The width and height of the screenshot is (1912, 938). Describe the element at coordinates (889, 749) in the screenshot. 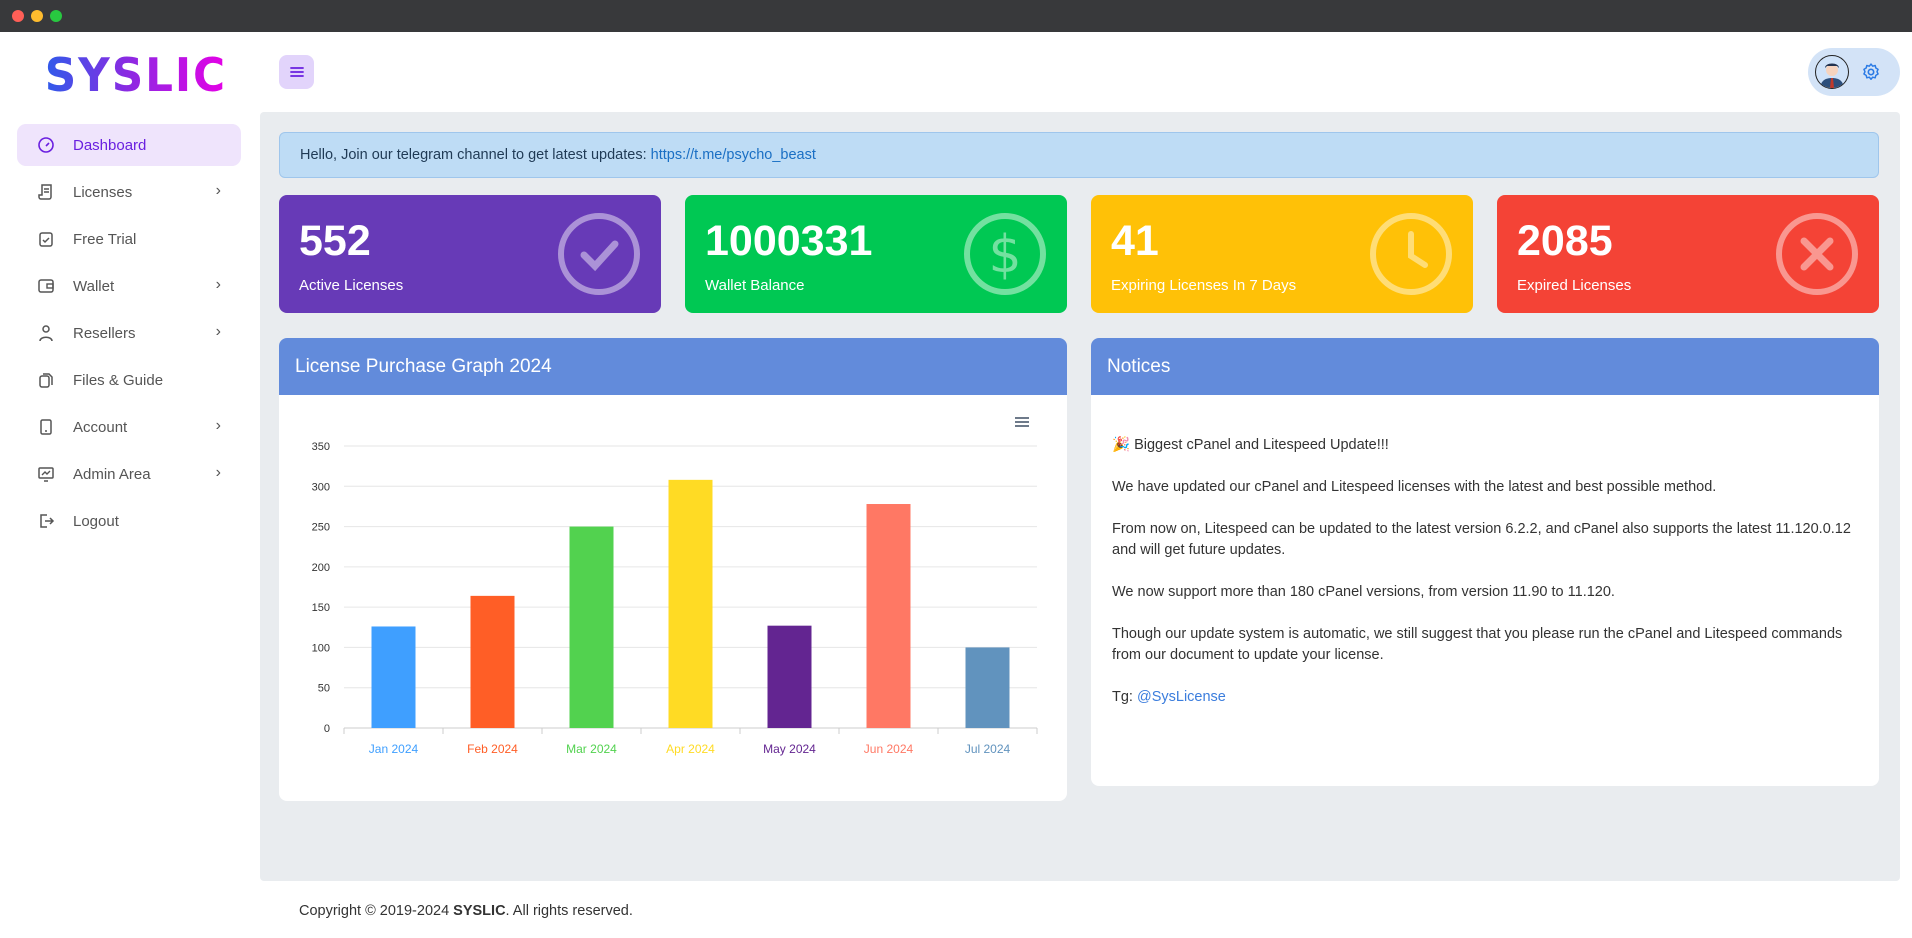

I see `x-tick-label: Jun 2024` at that location.